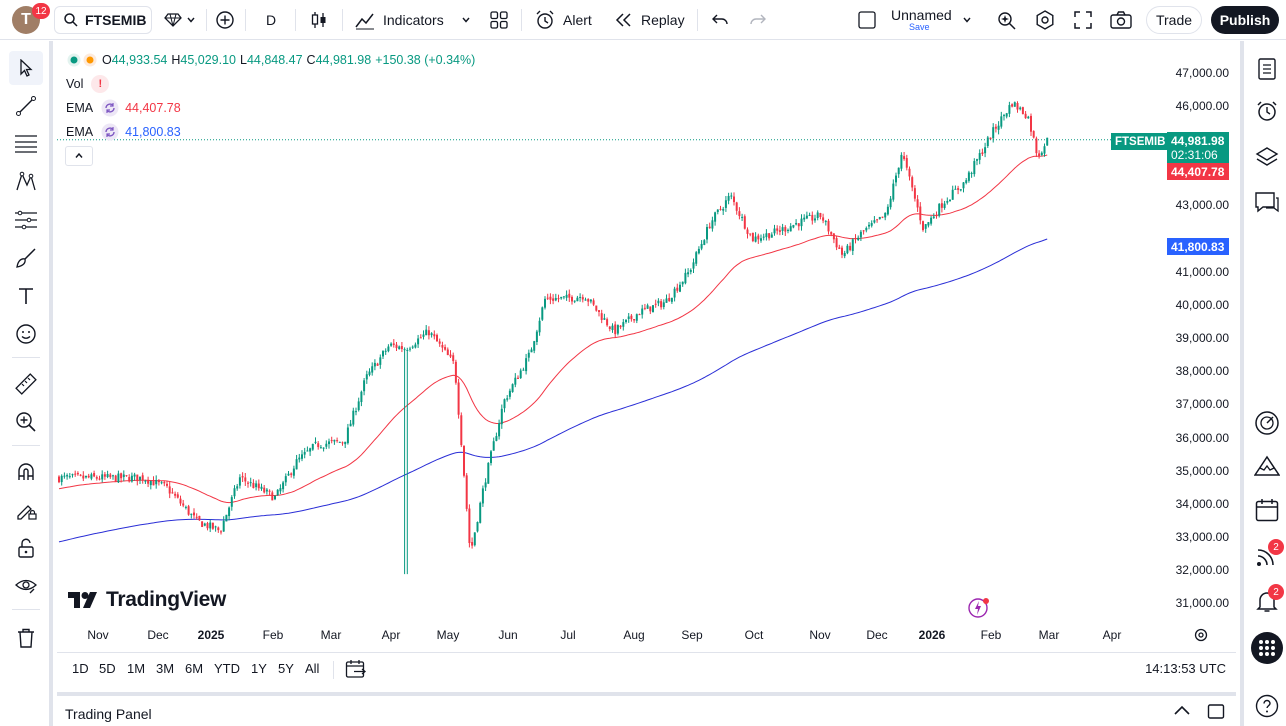  What do you see at coordinates (1182, 713) in the screenshot?
I see `expand-panel-button` at bounding box center [1182, 713].